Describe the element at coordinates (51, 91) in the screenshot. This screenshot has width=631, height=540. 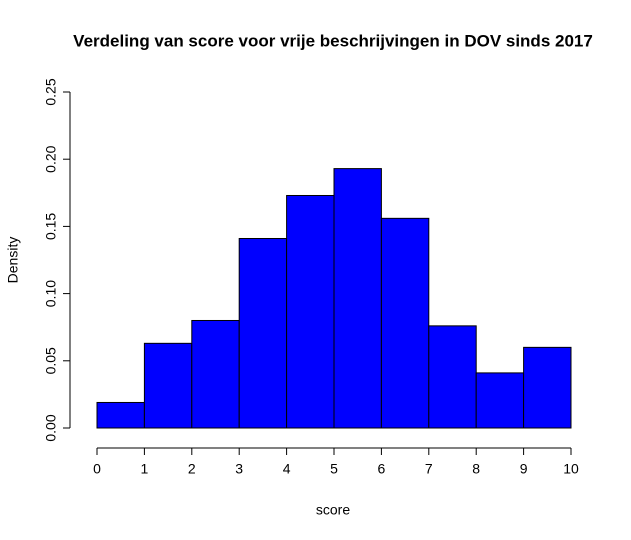
I see `y-tick-label: 0.25` at that location.